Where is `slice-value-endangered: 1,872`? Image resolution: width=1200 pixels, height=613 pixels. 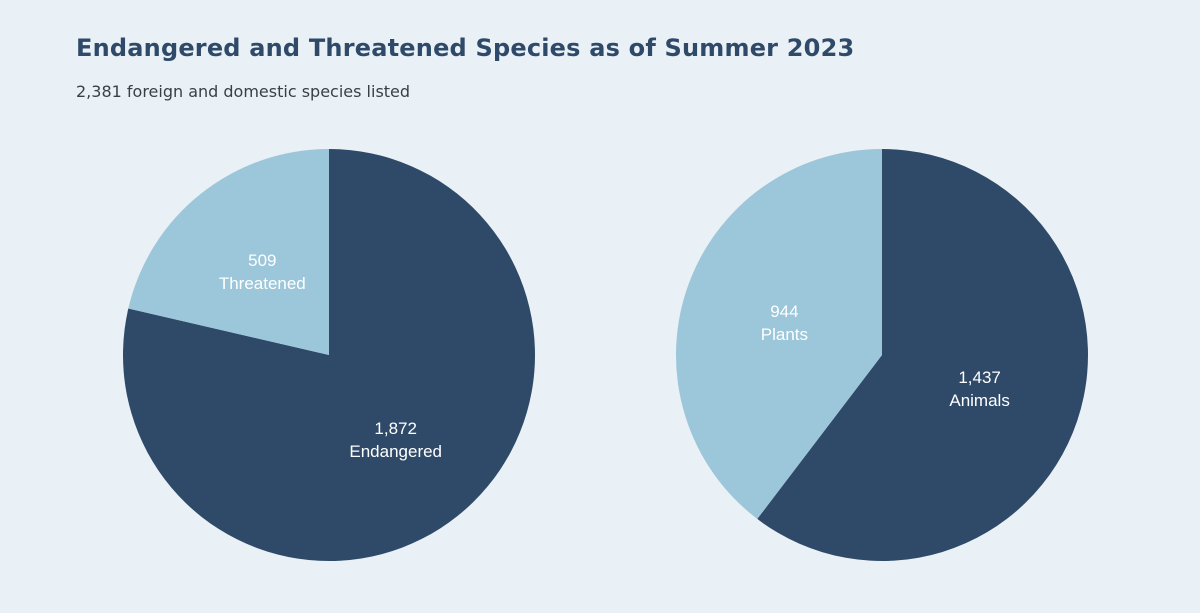 slice-value-endangered: 1,872 is located at coordinates (395, 428).